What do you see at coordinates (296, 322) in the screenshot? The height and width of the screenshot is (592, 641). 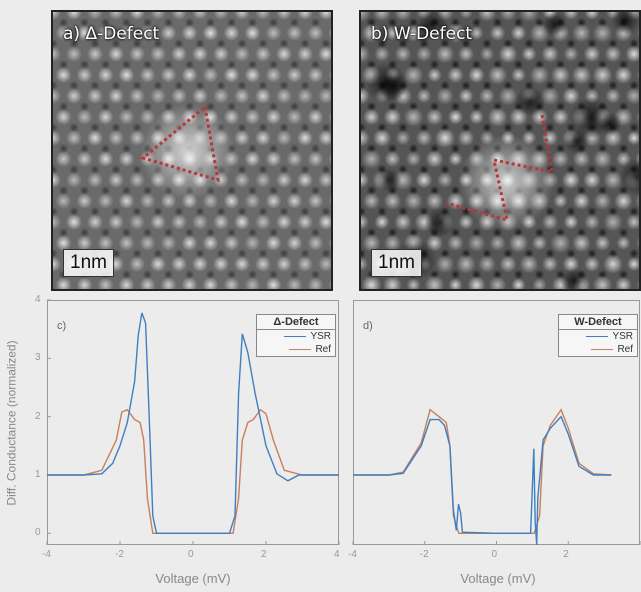 I see `legend-title-c: Δ-Defect` at bounding box center [296, 322].